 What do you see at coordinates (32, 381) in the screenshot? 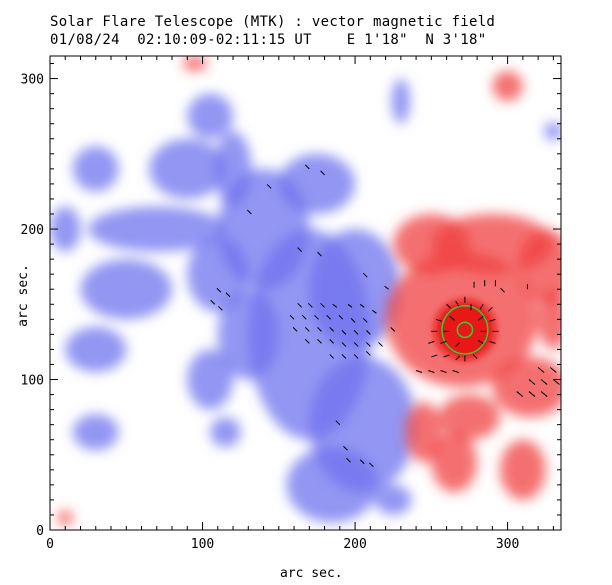
I see `y-tick-label: 100` at bounding box center [32, 381].